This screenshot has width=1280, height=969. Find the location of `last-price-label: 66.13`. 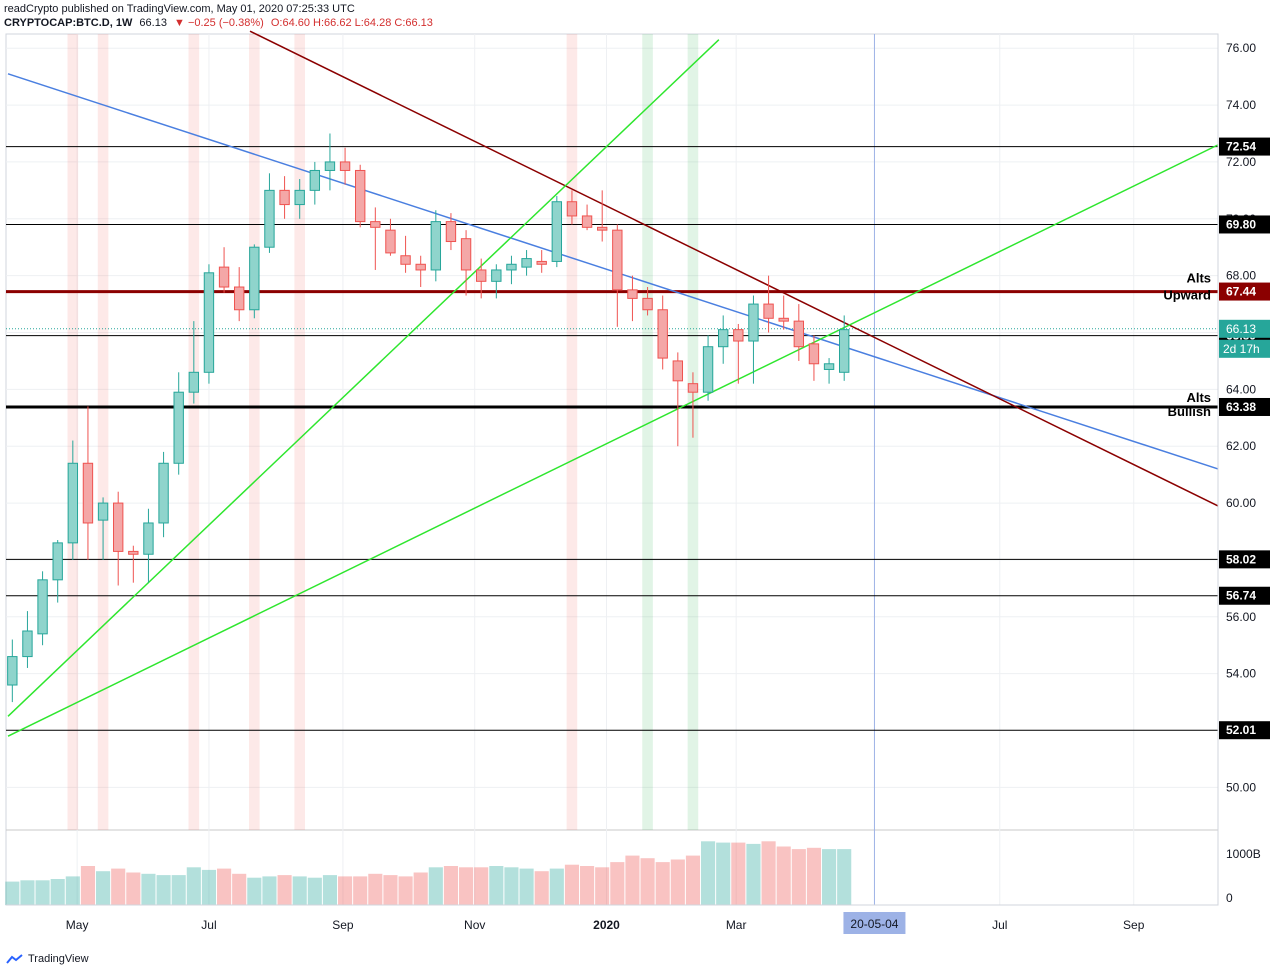

last-price-label: 66.13 is located at coordinates (153, 23).